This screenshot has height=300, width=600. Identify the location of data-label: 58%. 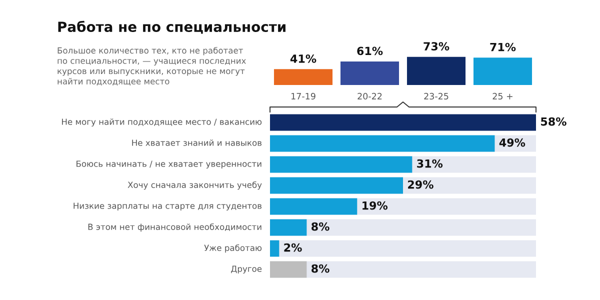
(553, 121).